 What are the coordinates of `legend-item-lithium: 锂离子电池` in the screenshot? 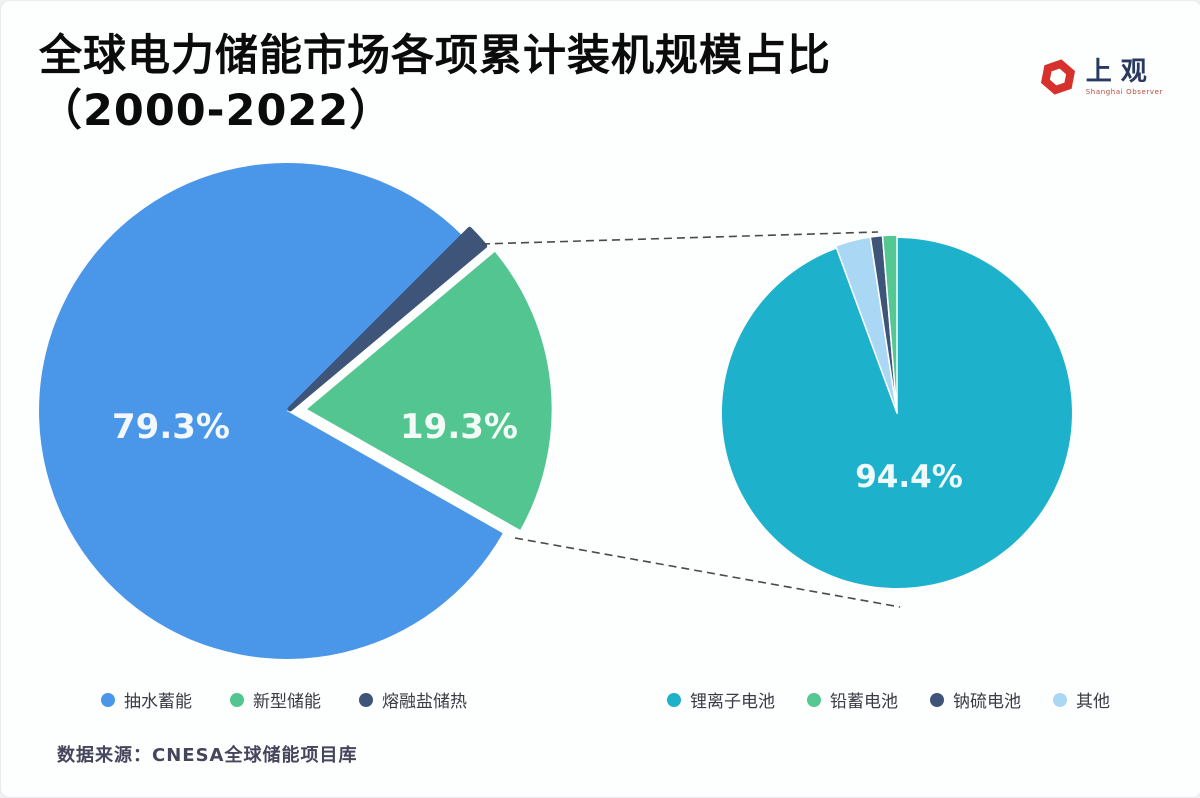 It's located at (721, 699).